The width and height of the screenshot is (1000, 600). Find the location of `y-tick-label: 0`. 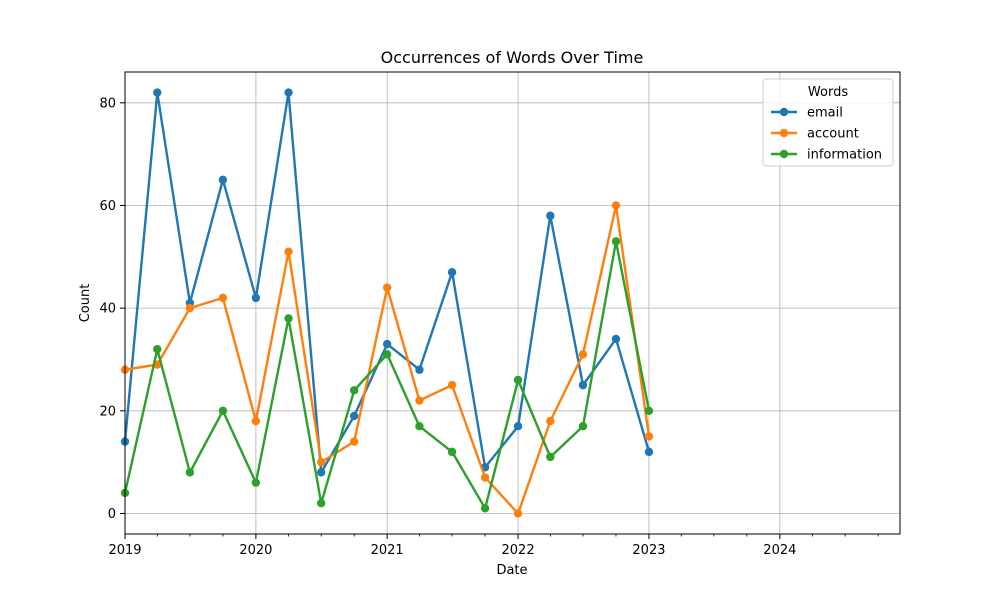

y-tick-label: 0 is located at coordinates (112, 514).